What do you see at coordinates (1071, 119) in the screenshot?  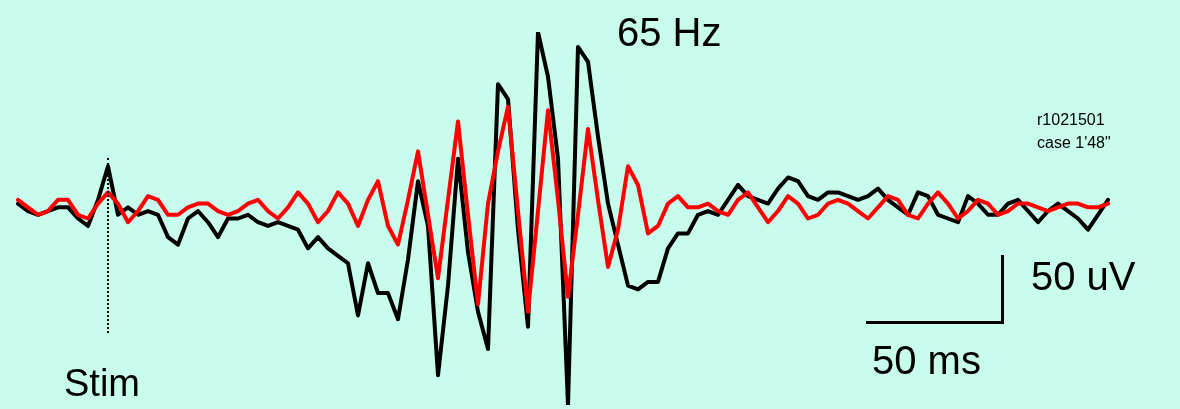 I see `annotation: r1021501` at bounding box center [1071, 119].